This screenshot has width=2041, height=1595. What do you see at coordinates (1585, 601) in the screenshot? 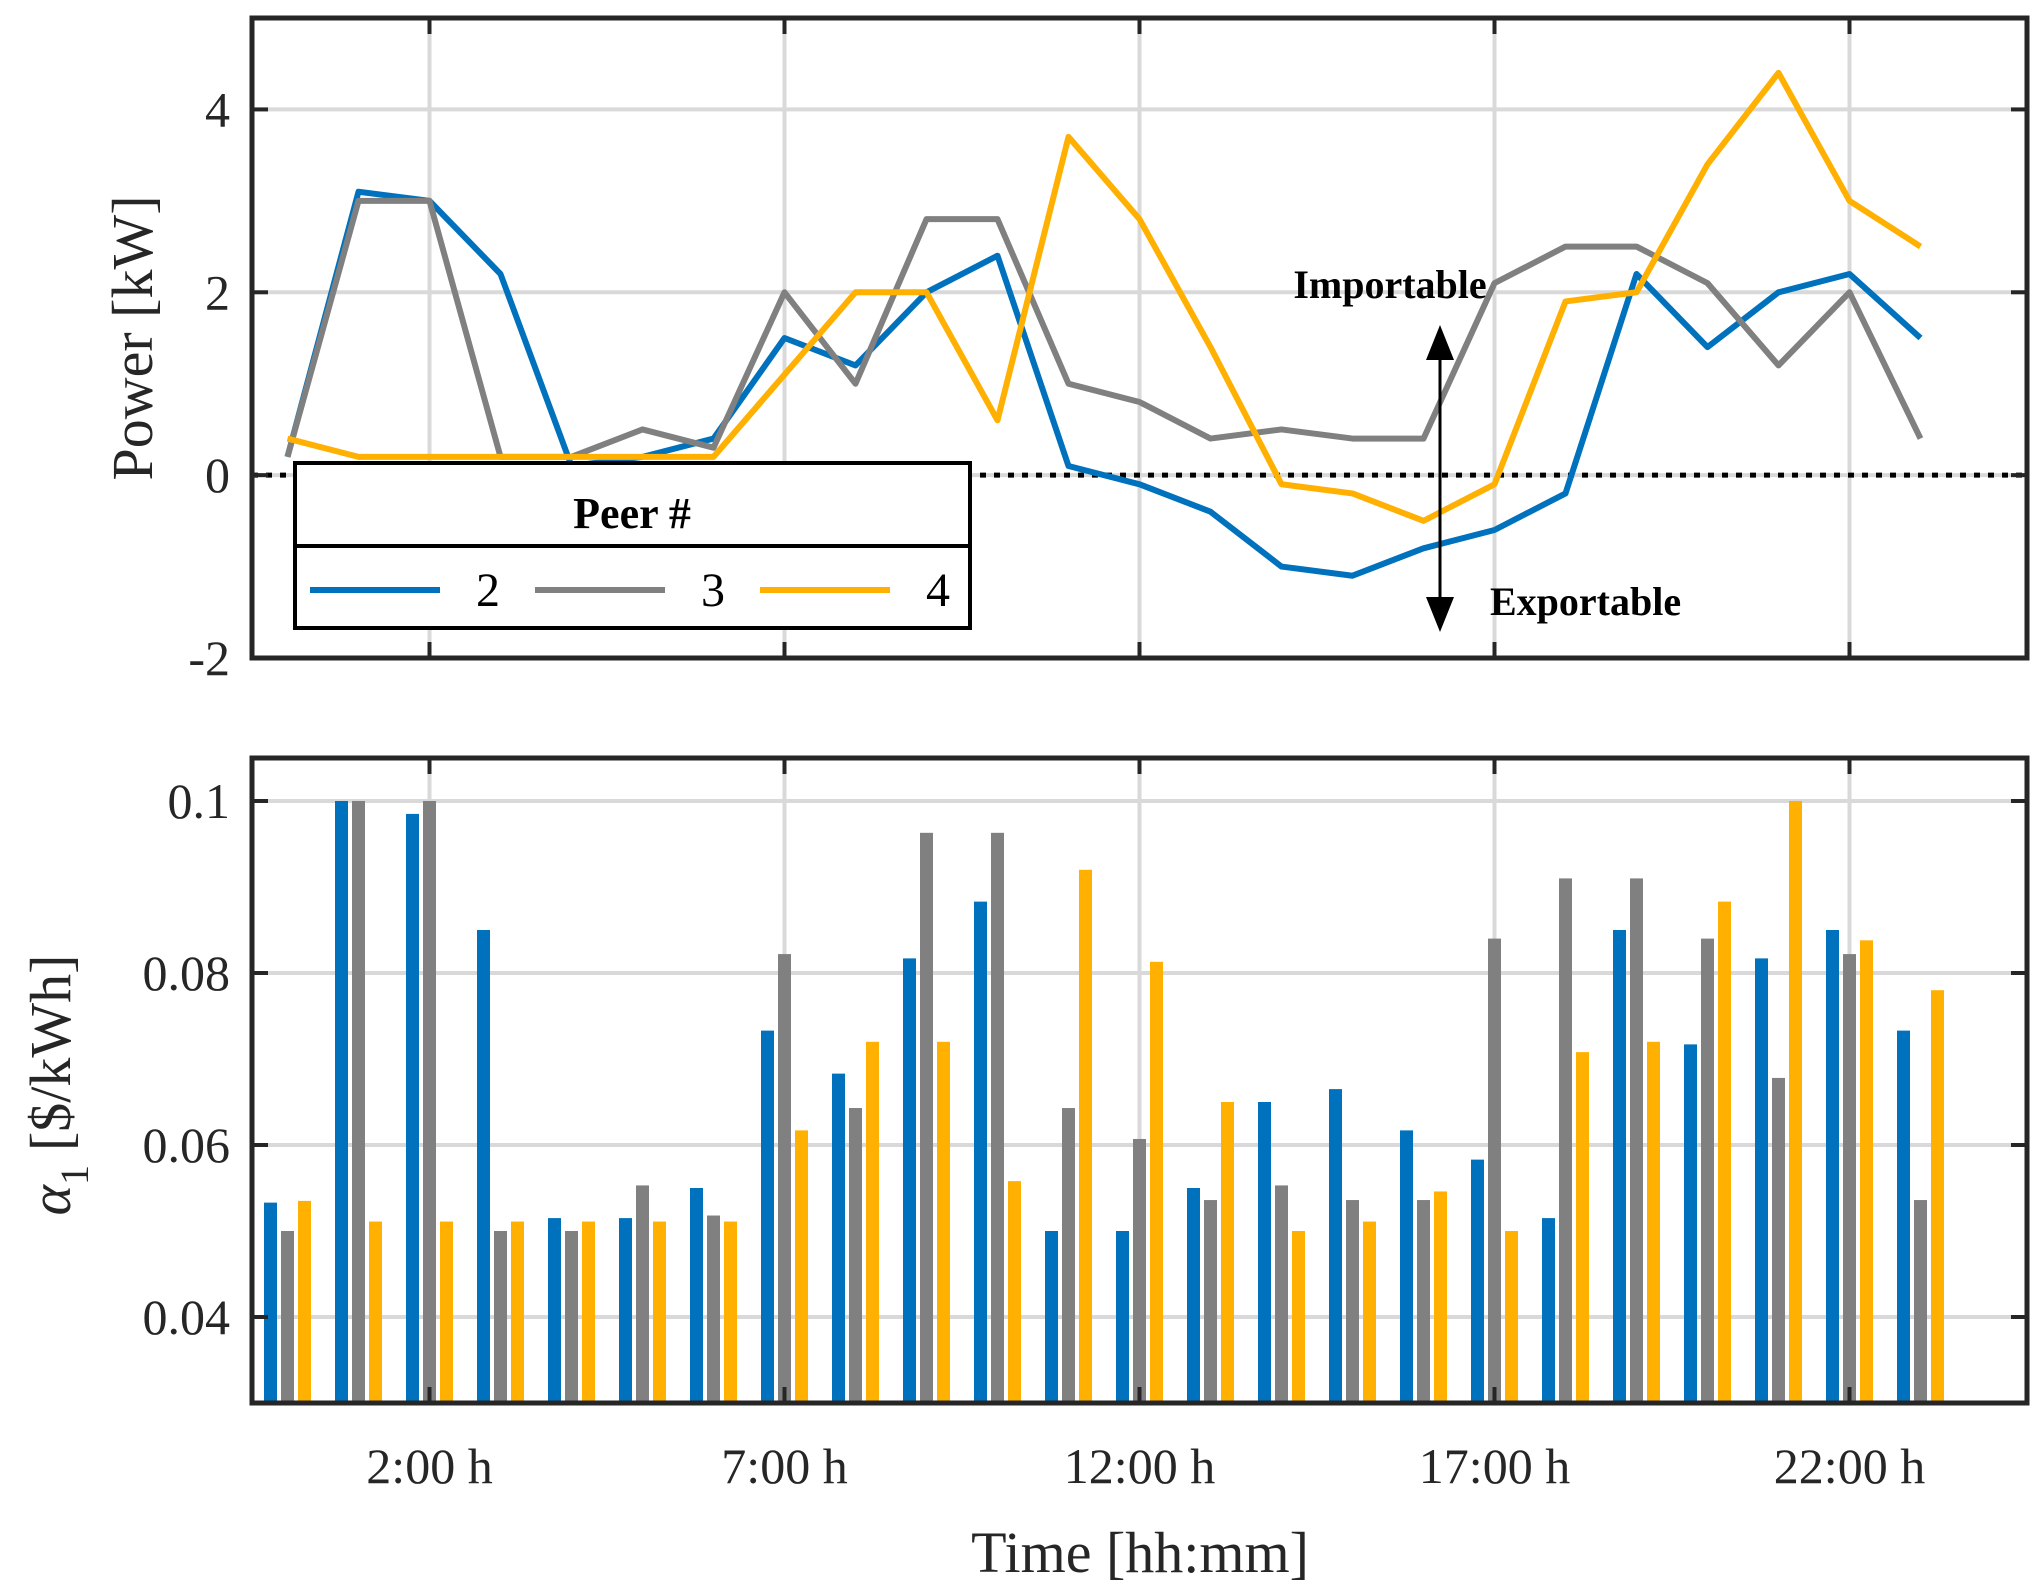
I see `exportable-annotation: Exportable` at bounding box center [1585, 601].